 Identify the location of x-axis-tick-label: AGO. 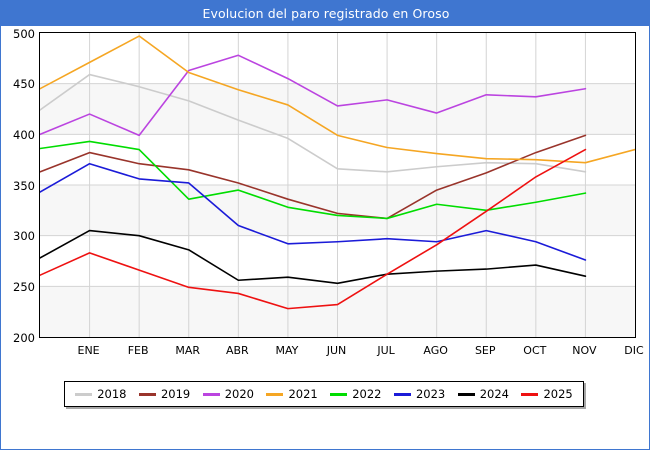
(435, 350).